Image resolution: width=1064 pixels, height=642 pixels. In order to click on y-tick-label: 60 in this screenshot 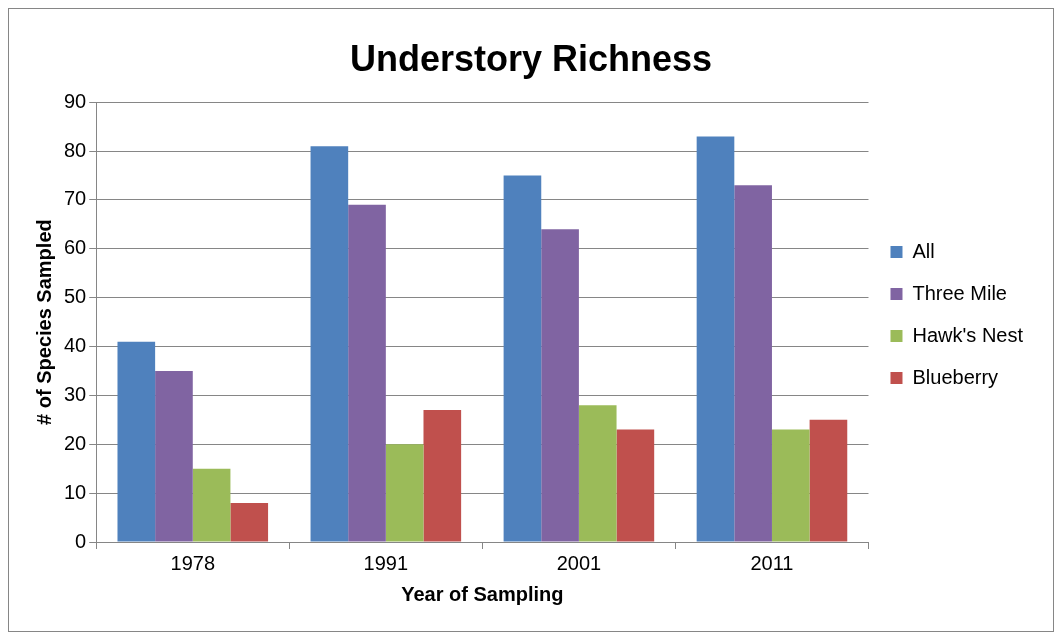, I will do `click(75, 247)`.